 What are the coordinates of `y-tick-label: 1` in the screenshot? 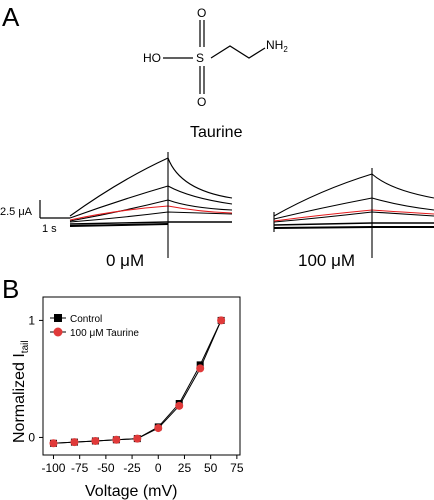 It's located at (31, 320).